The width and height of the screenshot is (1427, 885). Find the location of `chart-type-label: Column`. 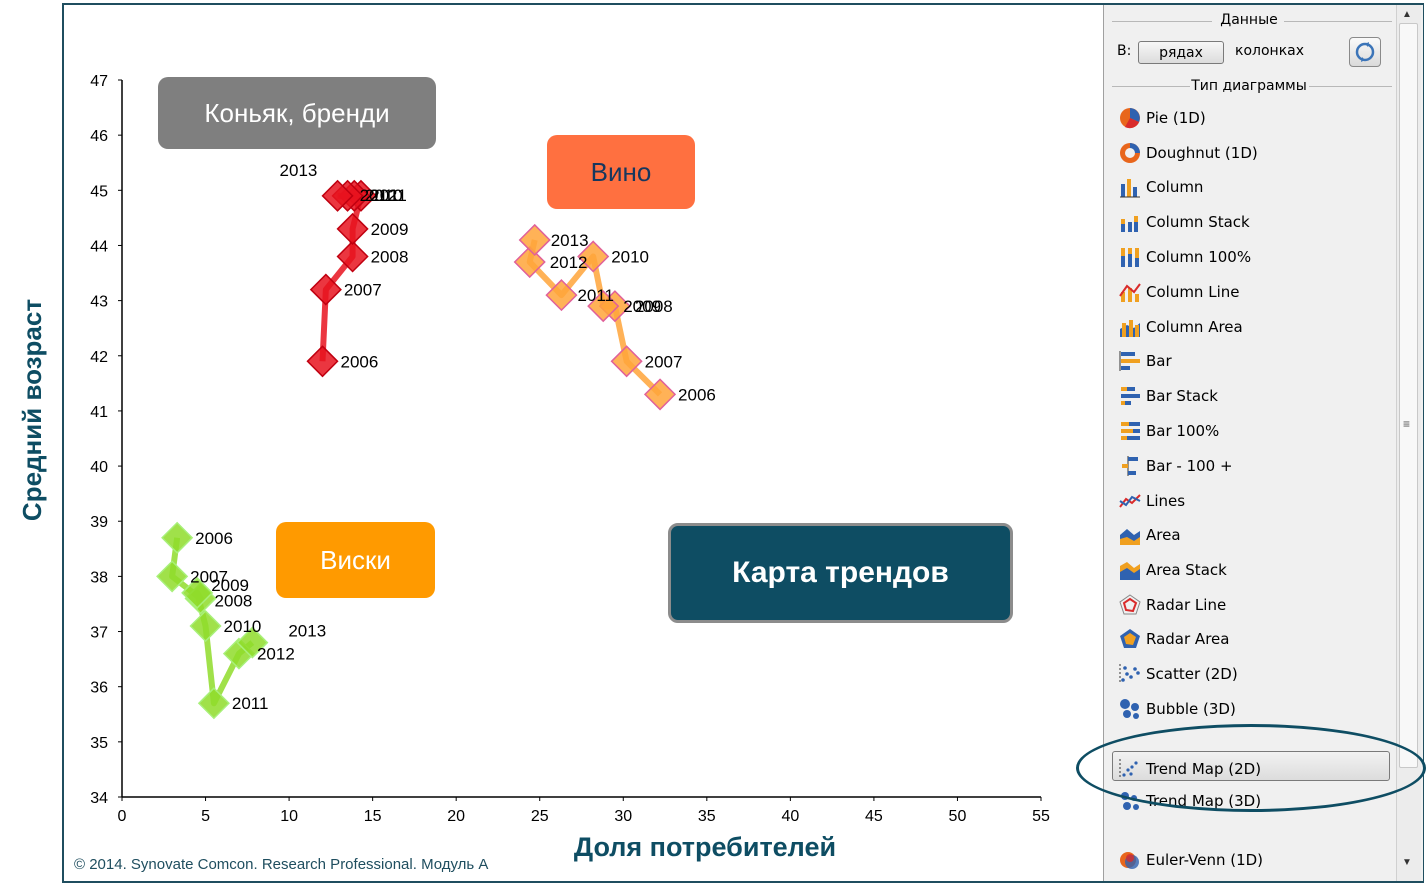

chart-type-label: Column is located at coordinates (1175, 187).